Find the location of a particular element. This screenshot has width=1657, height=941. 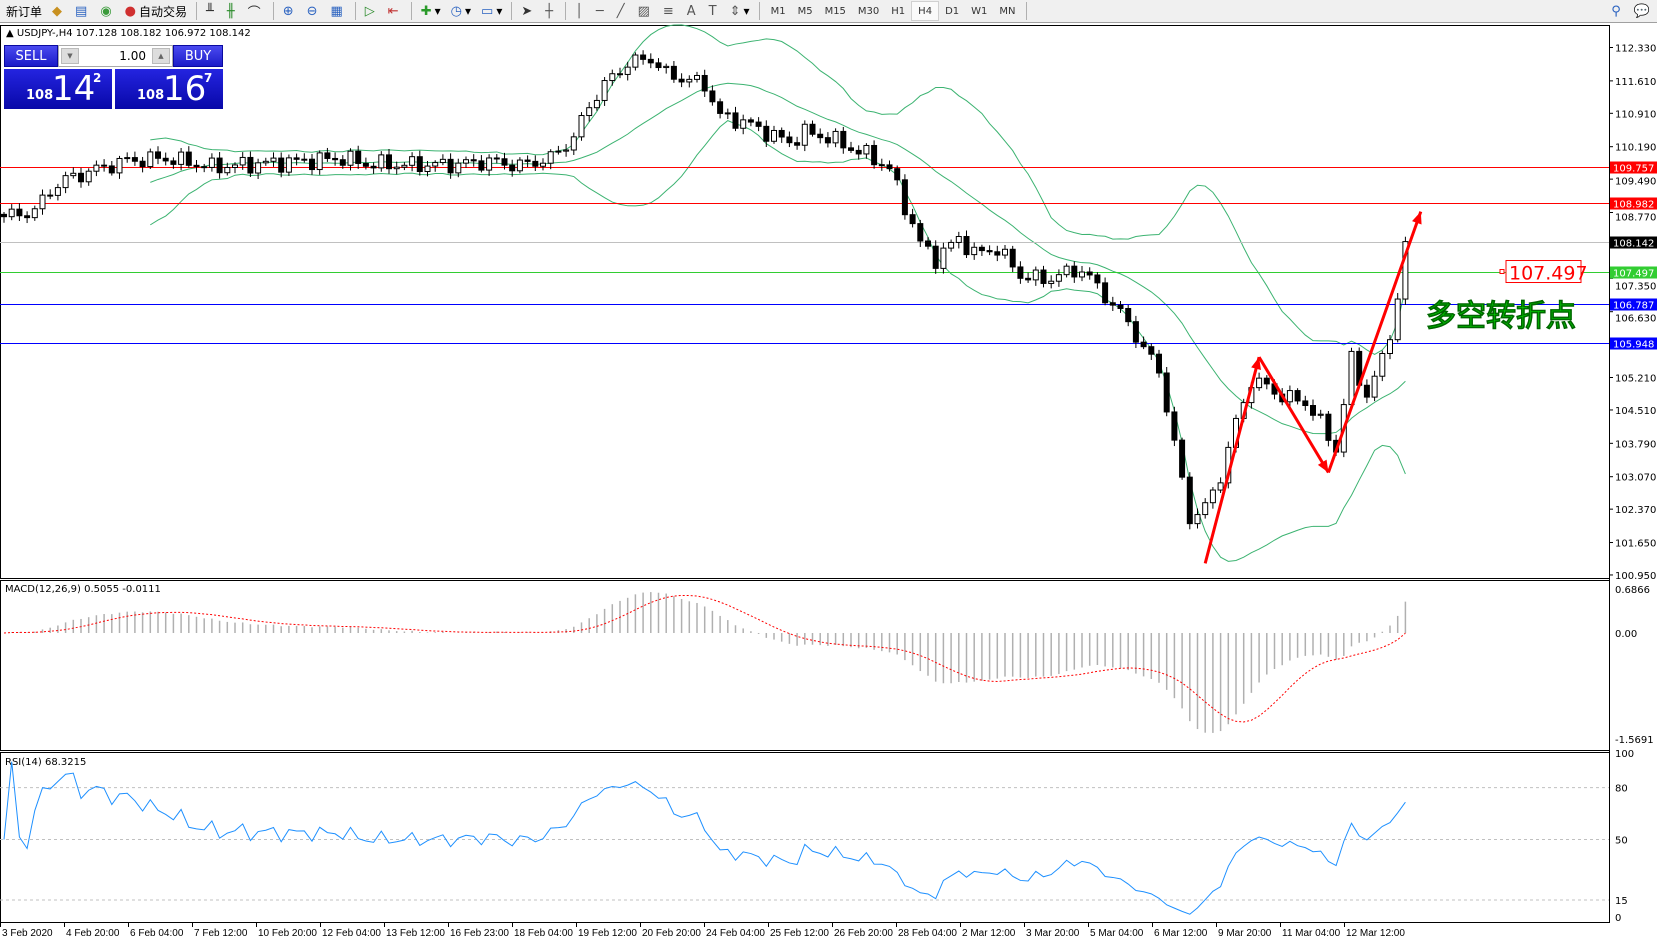

trend-arrow is located at coordinates (1293, 415).